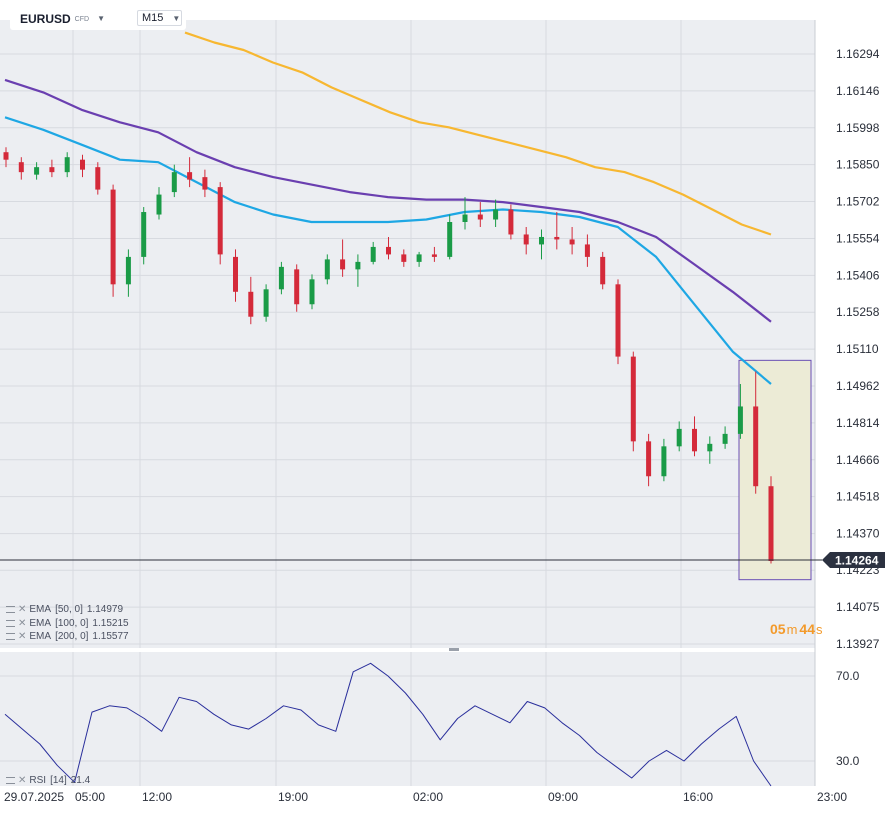  What do you see at coordinates (858, 607) in the screenshot?
I see `price-axis-label: 1.14075` at bounding box center [858, 607].